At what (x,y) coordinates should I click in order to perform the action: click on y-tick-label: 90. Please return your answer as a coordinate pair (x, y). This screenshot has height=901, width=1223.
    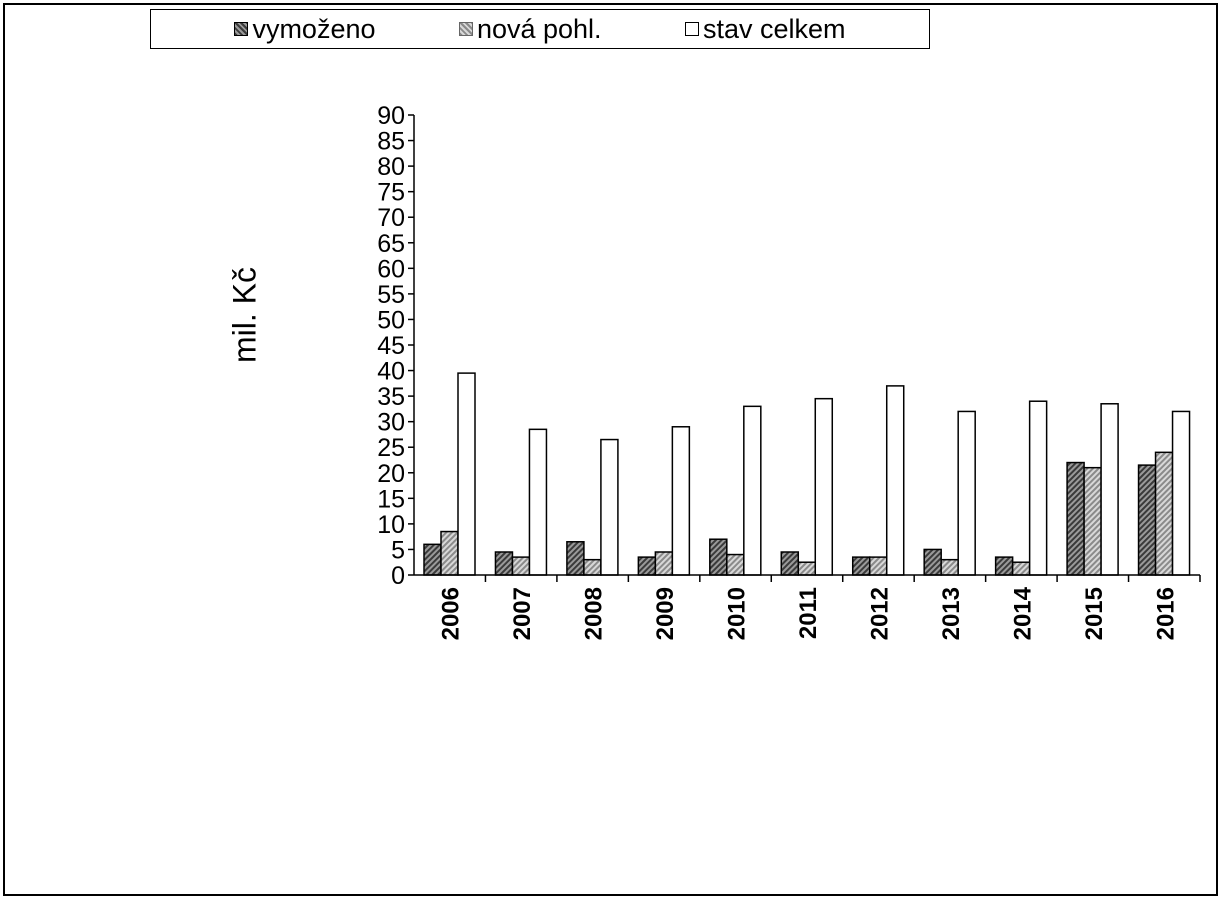
    Looking at the image, I should click on (391, 116).